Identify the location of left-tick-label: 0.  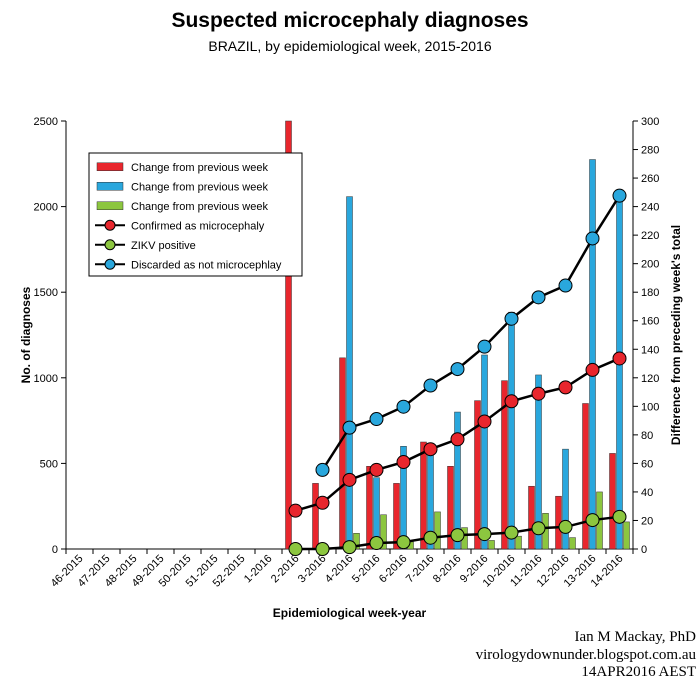
(55, 550).